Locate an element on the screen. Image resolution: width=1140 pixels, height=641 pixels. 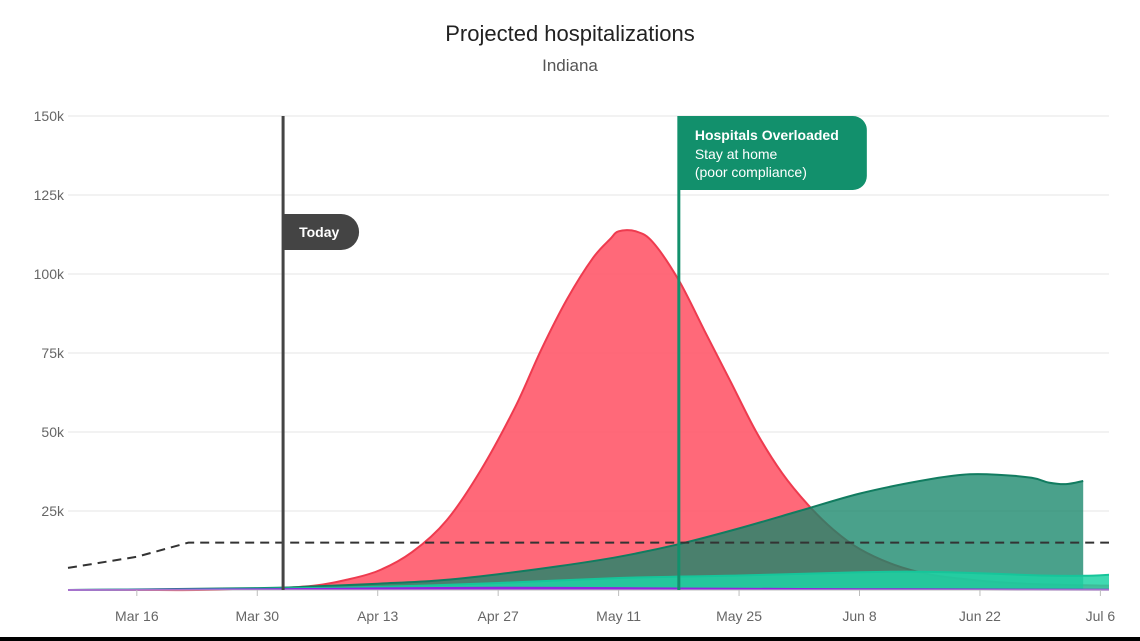
overload-flag is located at coordinates (772, 153).